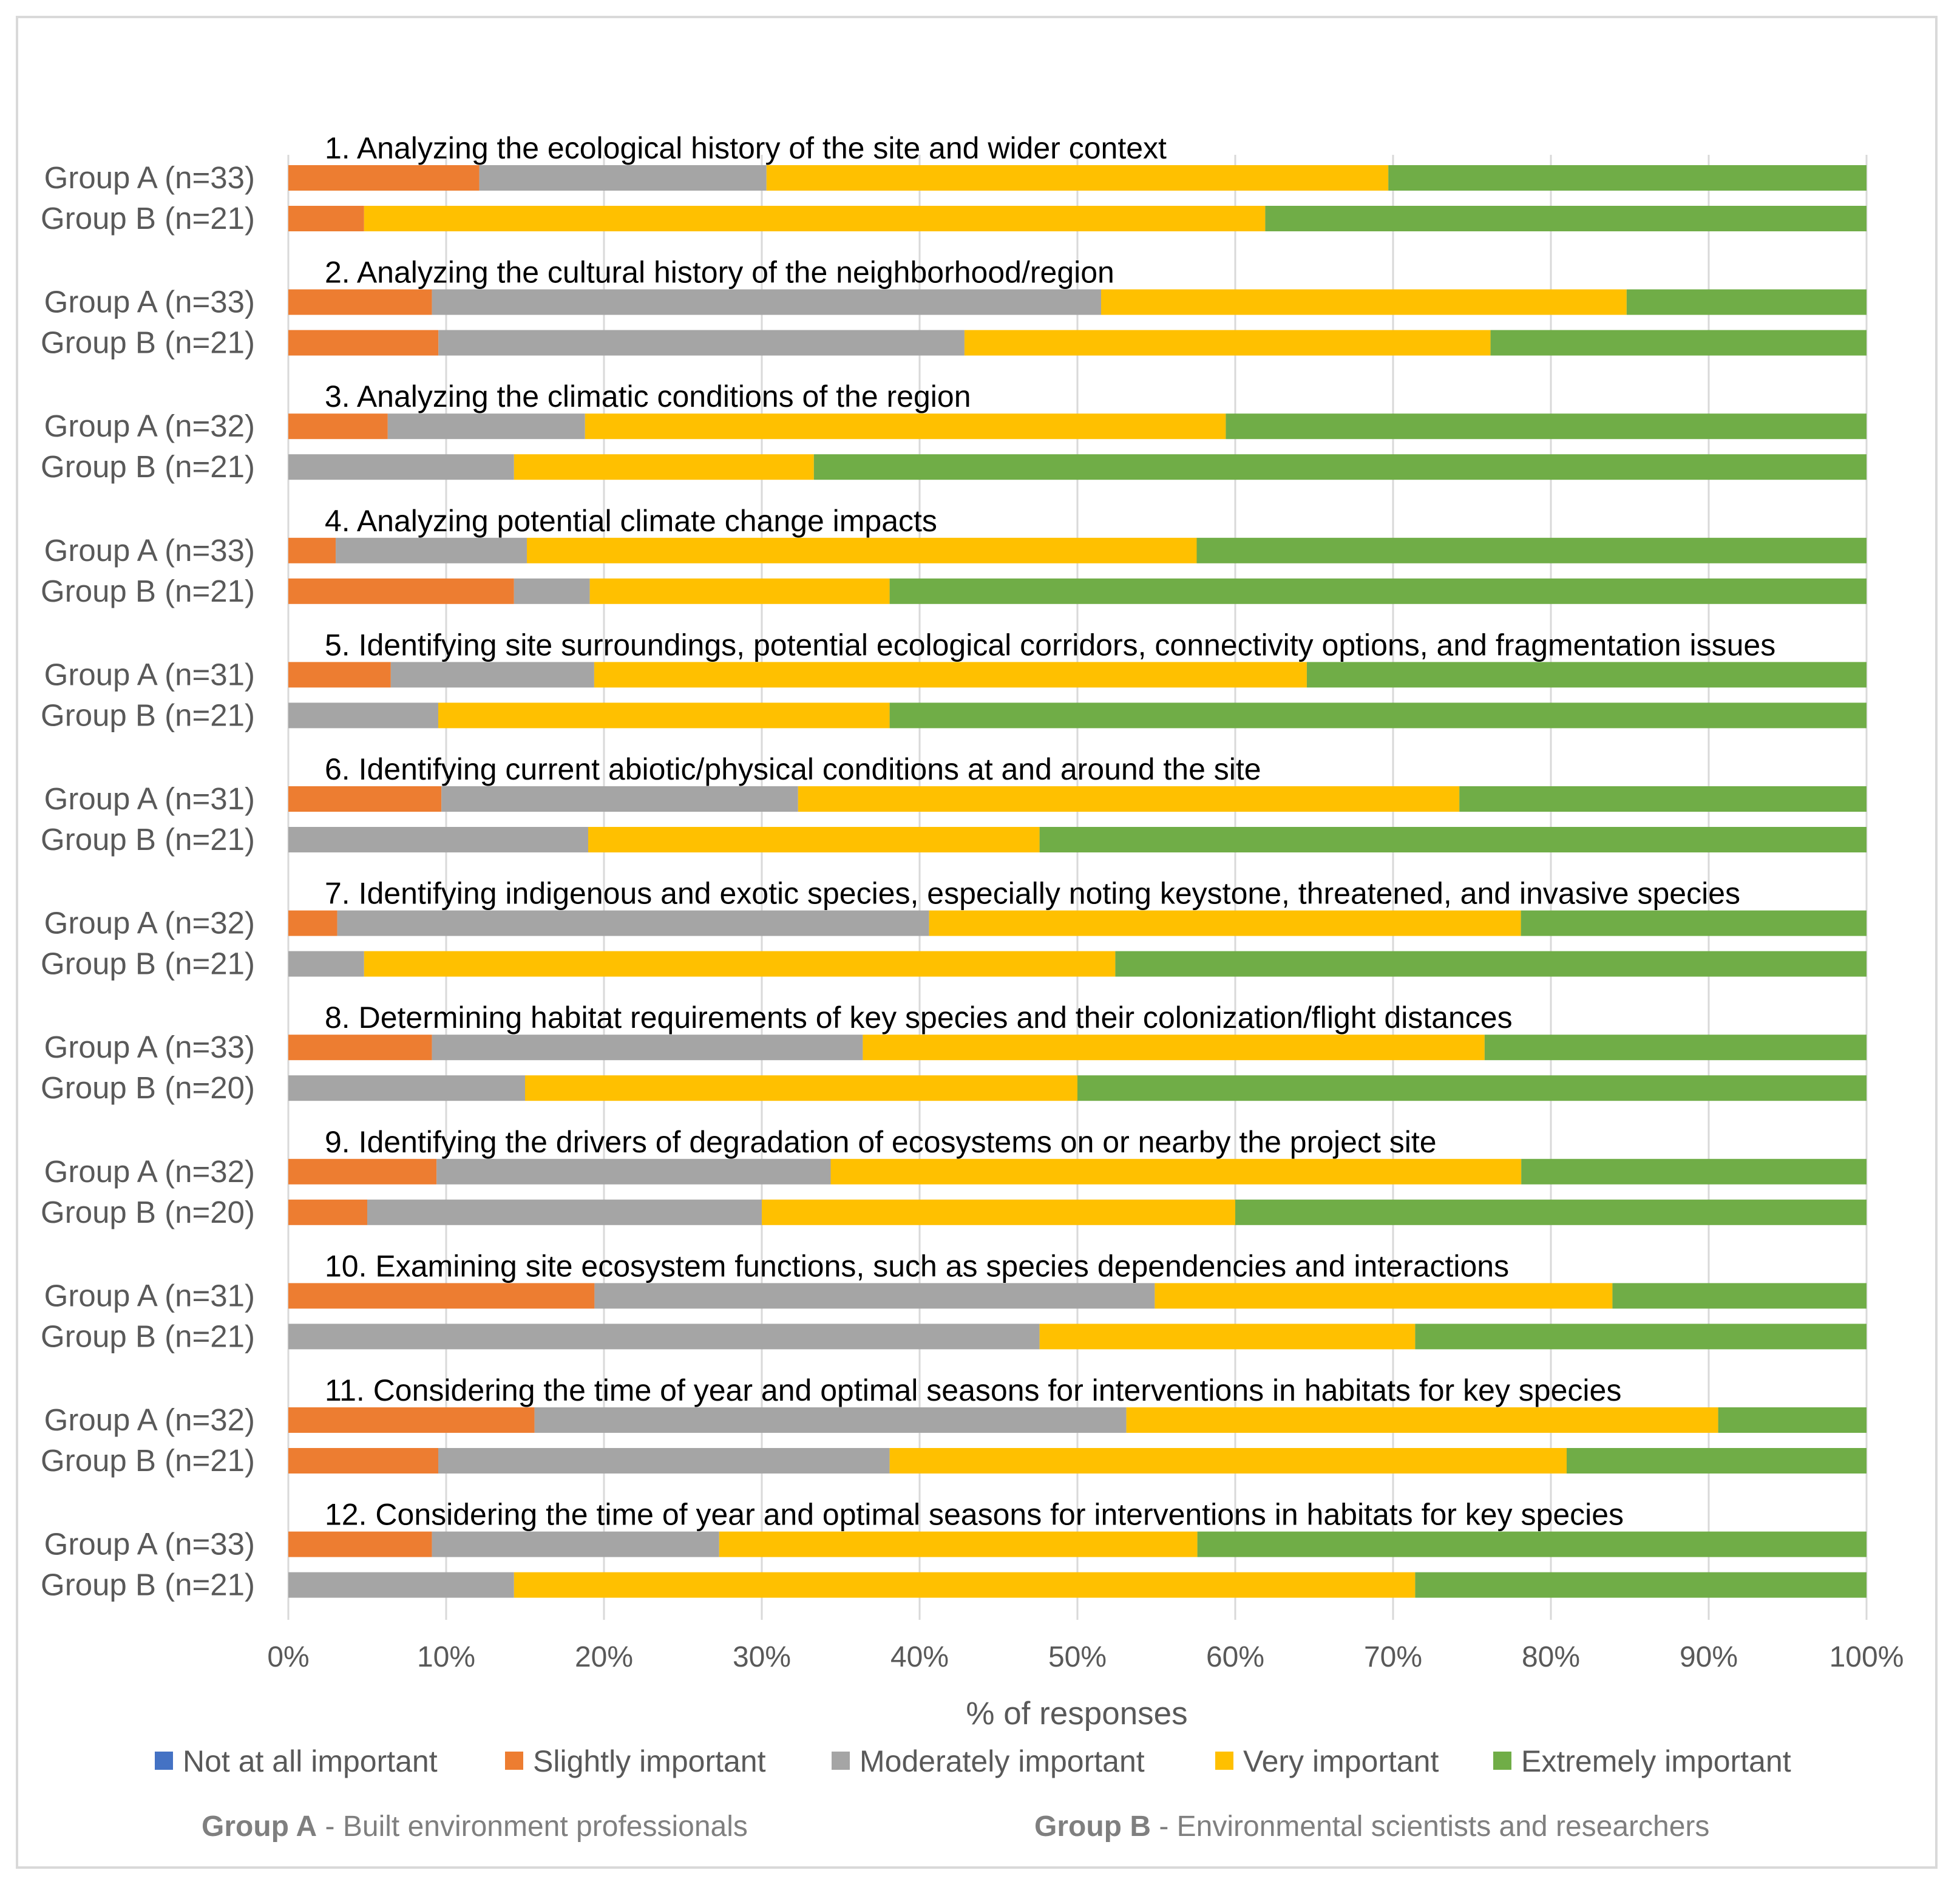  I want to click on legend-label: Moderately important, so click(1003, 1761).